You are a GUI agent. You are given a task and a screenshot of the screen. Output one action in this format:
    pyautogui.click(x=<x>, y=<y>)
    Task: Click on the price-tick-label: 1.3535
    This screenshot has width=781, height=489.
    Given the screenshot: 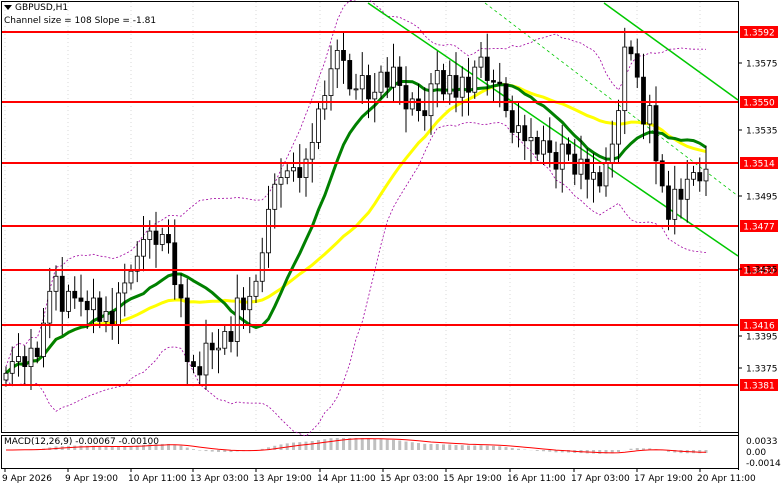 What is the action you would take?
    pyautogui.click(x=762, y=132)
    